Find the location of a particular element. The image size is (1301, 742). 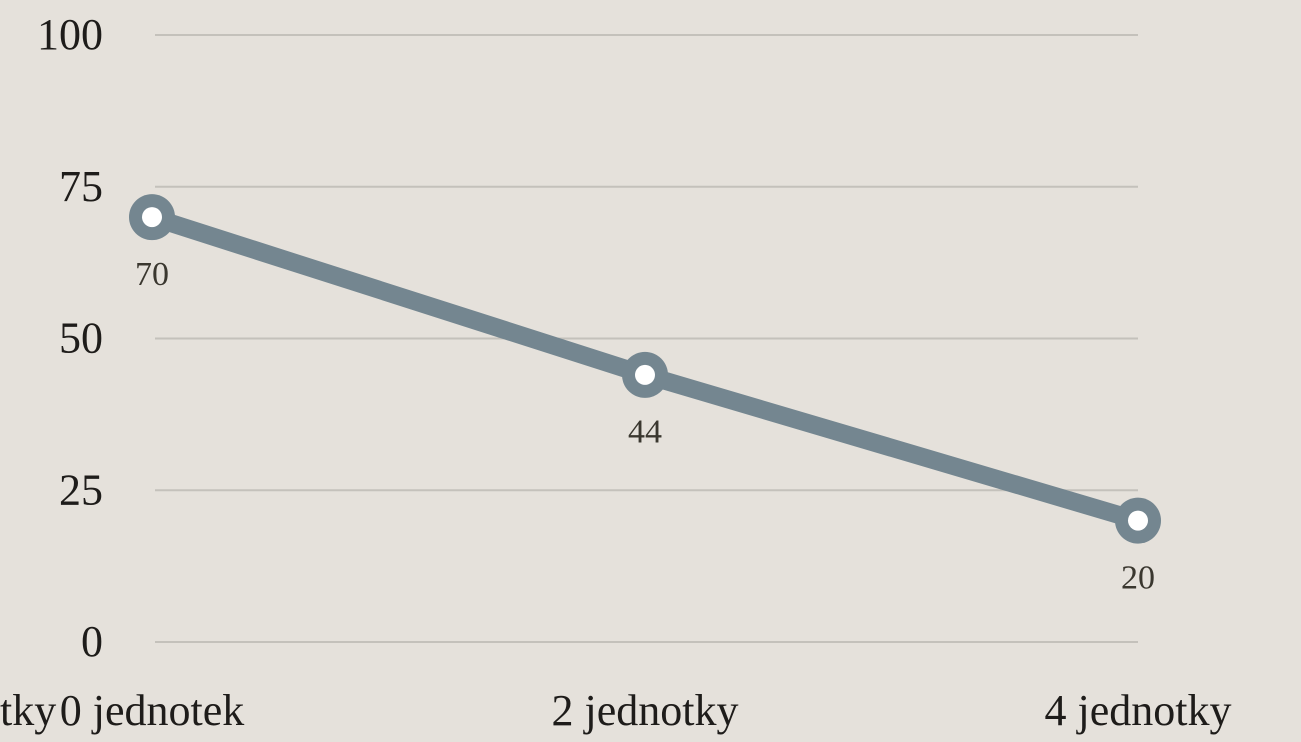

y-tick-label: 50 is located at coordinates (81, 338).